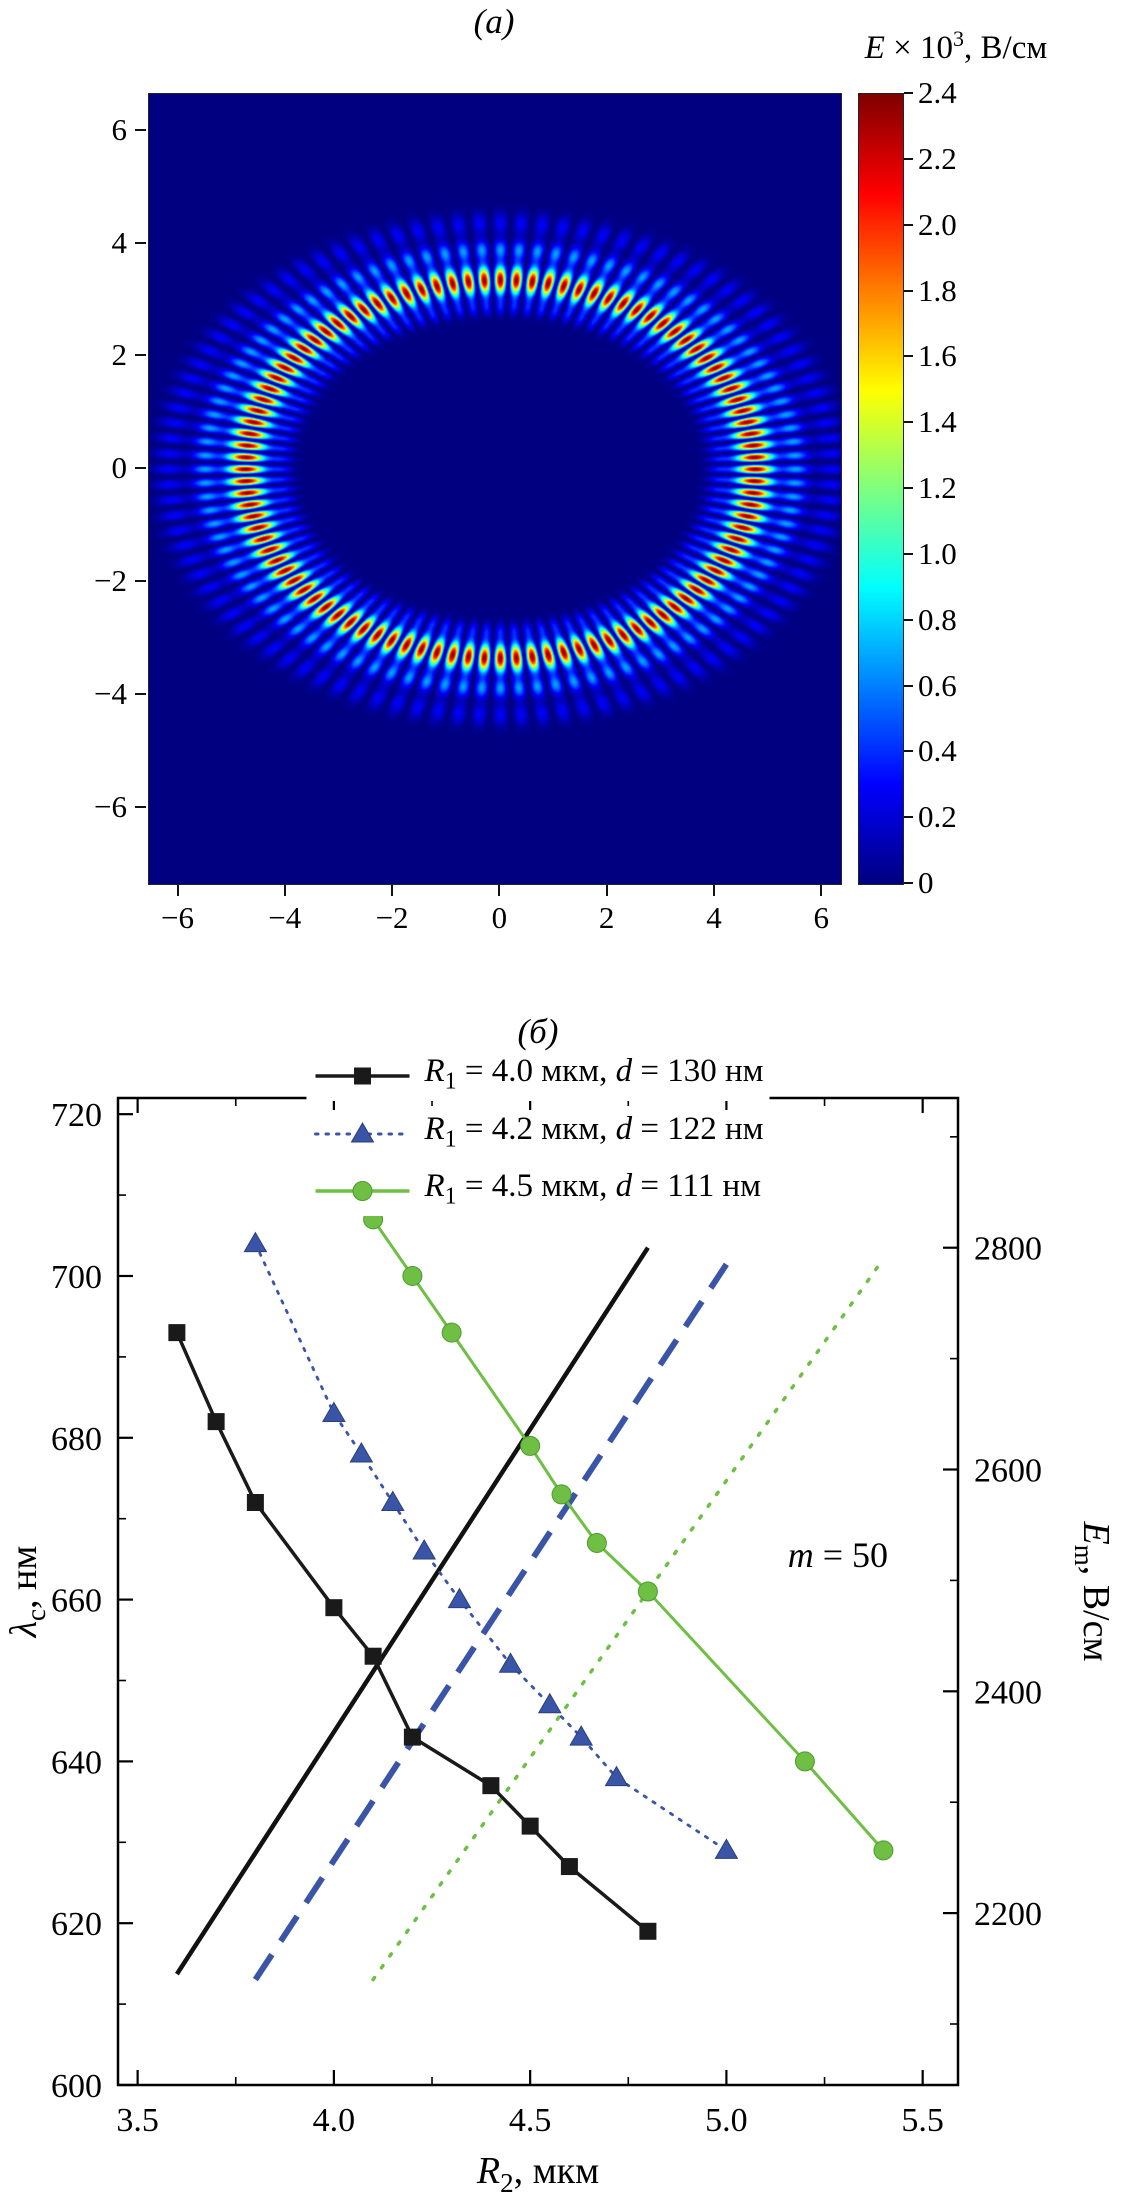 Image resolution: width=1132 pixels, height=2211 pixels. Describe the element at coordinates (959, 38) in the screenshot. I see `colorbar-title-exponent: 3` at that location.